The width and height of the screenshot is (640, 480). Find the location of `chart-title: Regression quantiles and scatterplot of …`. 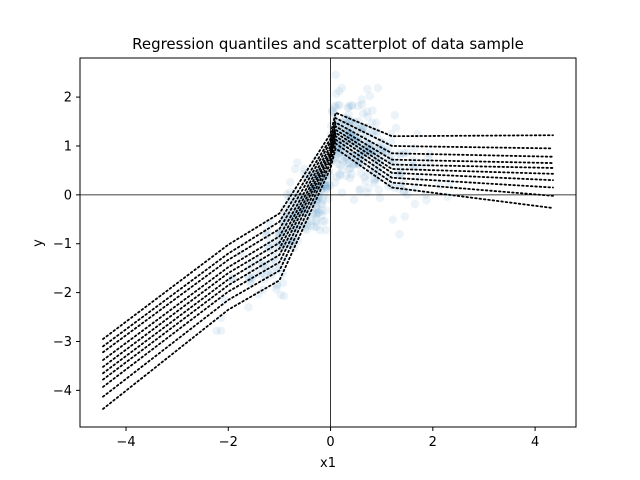

chart-title: Regression quantiles and scatterplot of … is located at coordinates (328, 44).